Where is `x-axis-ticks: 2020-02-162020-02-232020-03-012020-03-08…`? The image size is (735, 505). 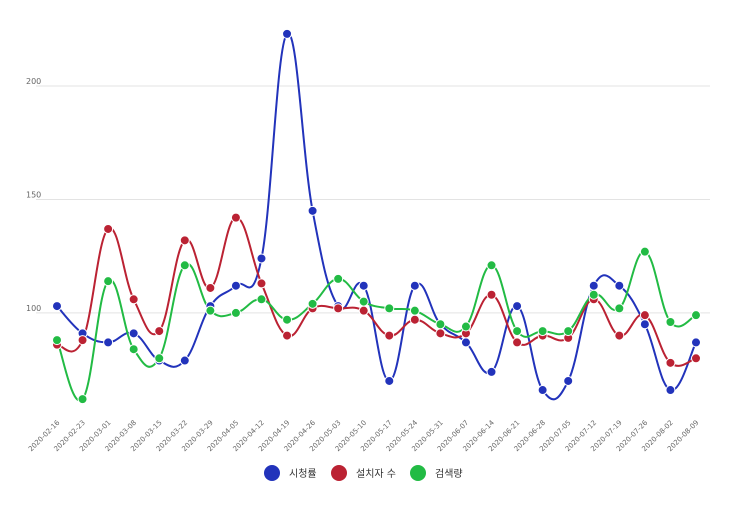
x-axis-ticks: 2020-02-162020-02-232020-03-012020-03-08… is located at coordinates (363, 435).